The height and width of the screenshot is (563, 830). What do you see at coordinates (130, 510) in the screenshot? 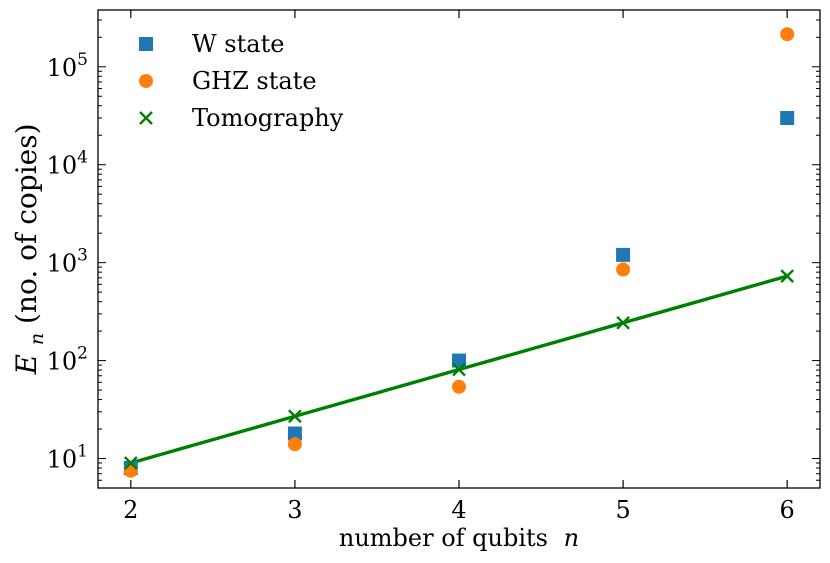
I see `x-tick-label: 2` at bounding box center [130, 510].